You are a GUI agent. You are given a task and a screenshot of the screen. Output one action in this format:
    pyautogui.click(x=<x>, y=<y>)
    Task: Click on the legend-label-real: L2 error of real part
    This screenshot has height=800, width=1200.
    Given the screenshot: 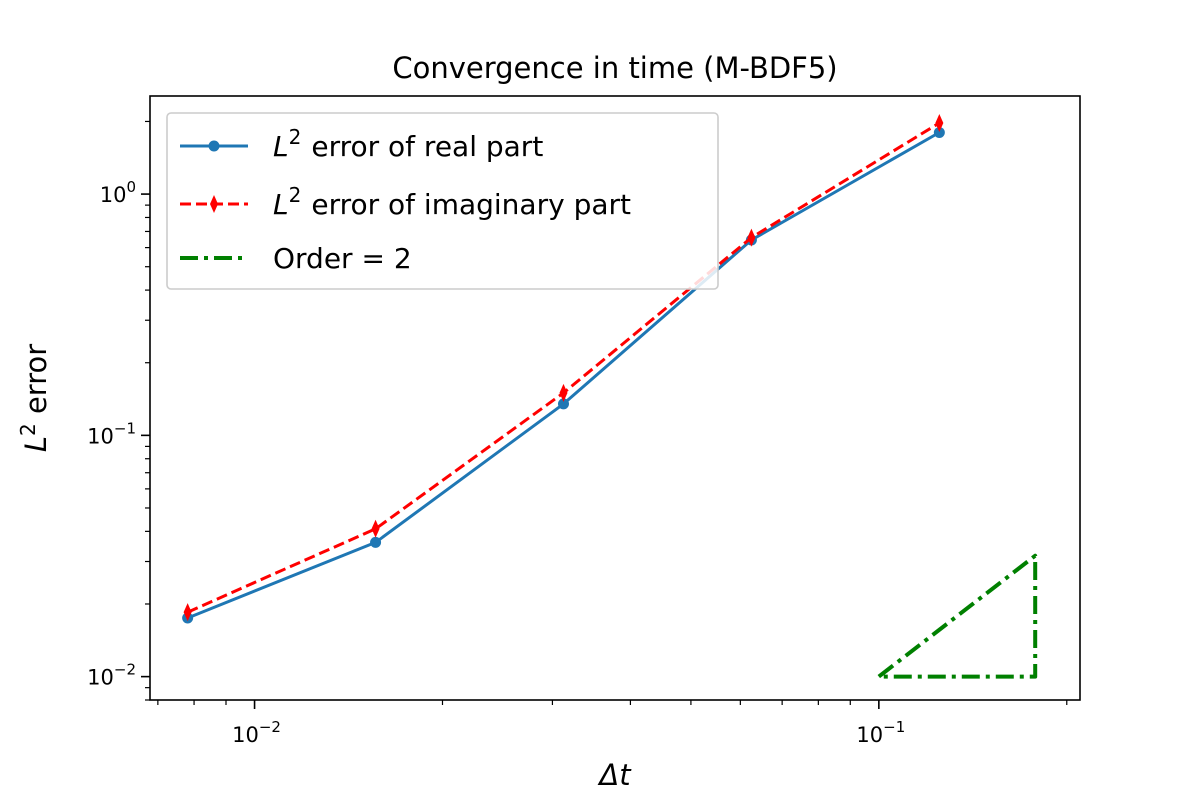 What is the action you would take?
    pyautogui.click(x=408, y=144)
    